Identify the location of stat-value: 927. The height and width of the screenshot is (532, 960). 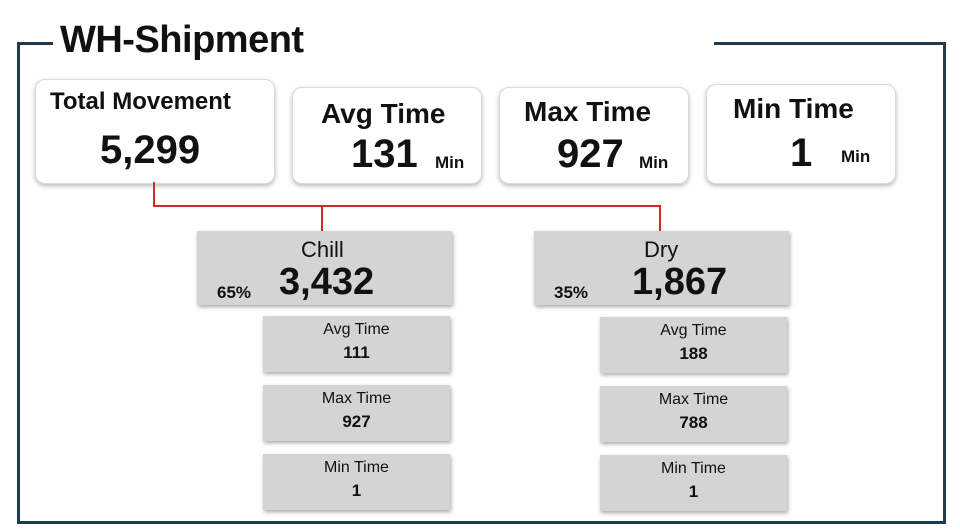
(356, 421).